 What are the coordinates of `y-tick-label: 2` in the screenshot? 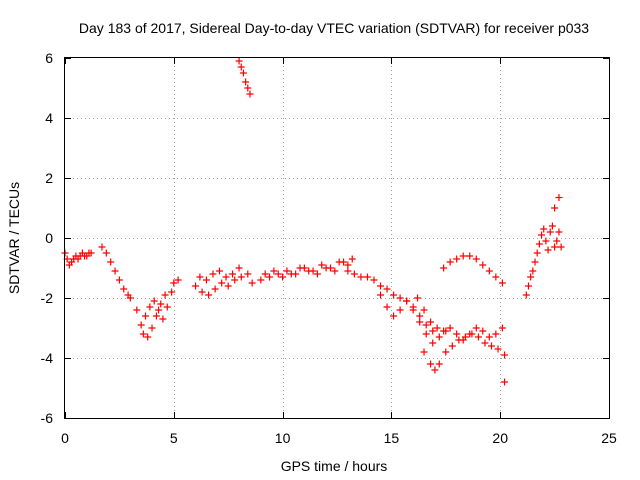 It's located at (49, 178).